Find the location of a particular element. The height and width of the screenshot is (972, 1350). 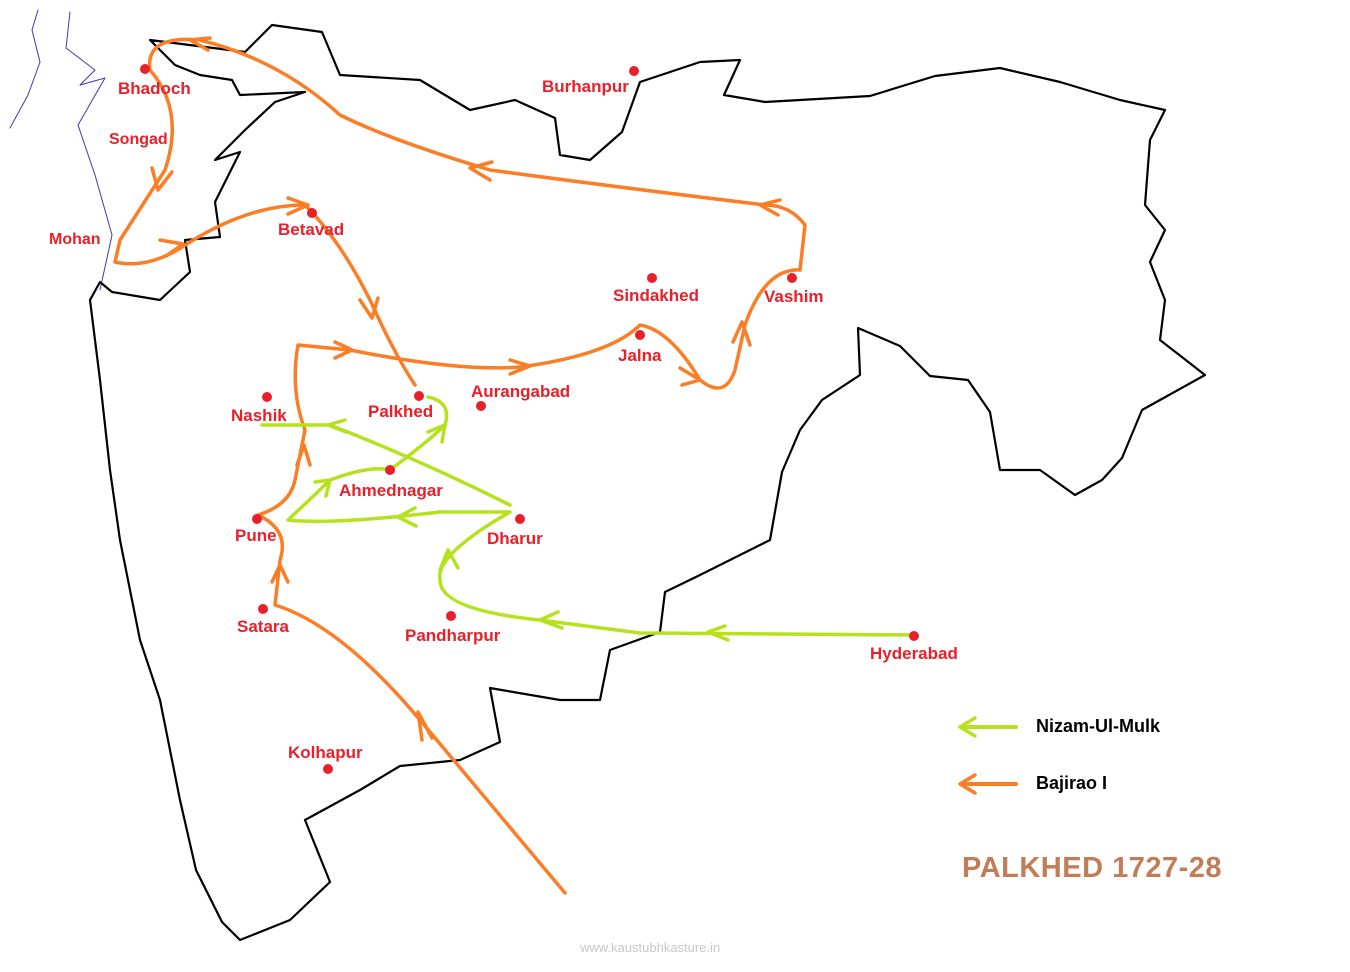

city-label: Jalna is located at coordinates (640, 355).